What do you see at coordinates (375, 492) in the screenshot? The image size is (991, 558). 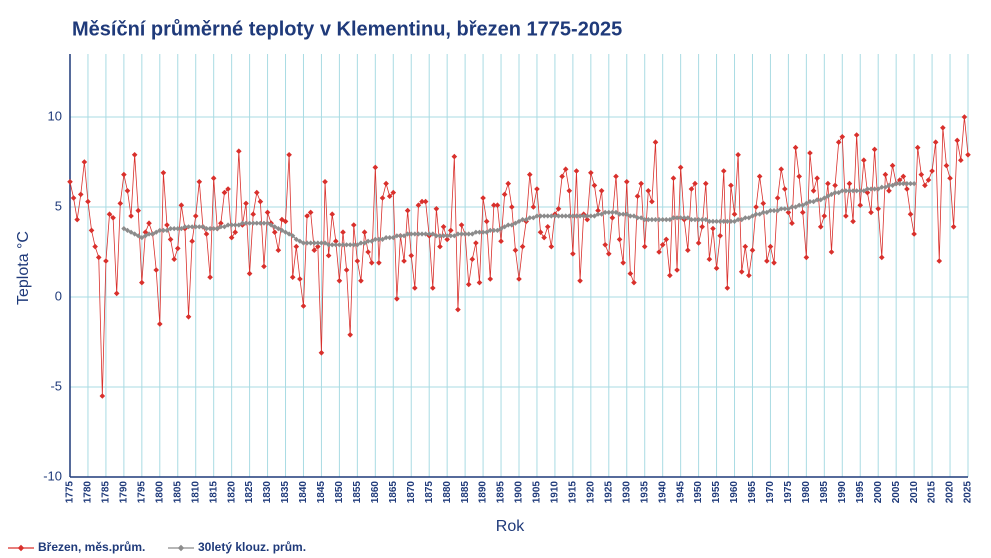 I see `x-tick-label: 1860` at bounding box center [375, 492].